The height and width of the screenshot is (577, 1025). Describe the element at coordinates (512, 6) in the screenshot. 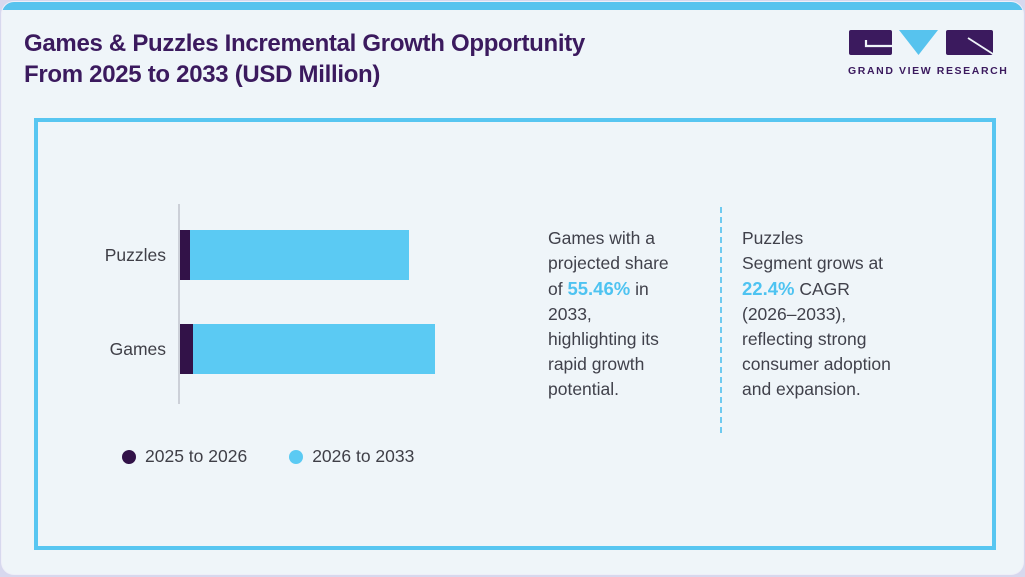

I see `top-accent-strip` at that location.